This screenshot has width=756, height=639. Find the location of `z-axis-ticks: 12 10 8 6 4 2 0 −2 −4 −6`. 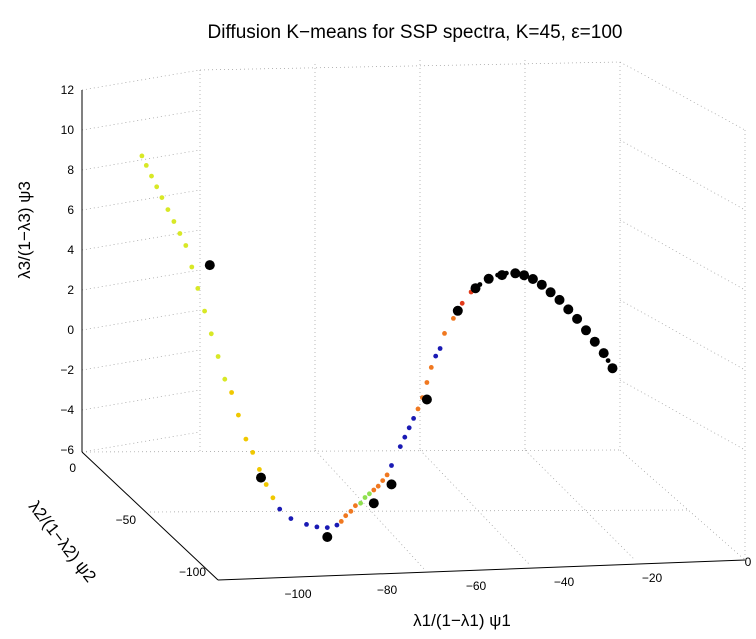

z-axis-ticks: 12 10 8 6 4 2 0 −2 −4 −6 is located at coordinates (67, 270).